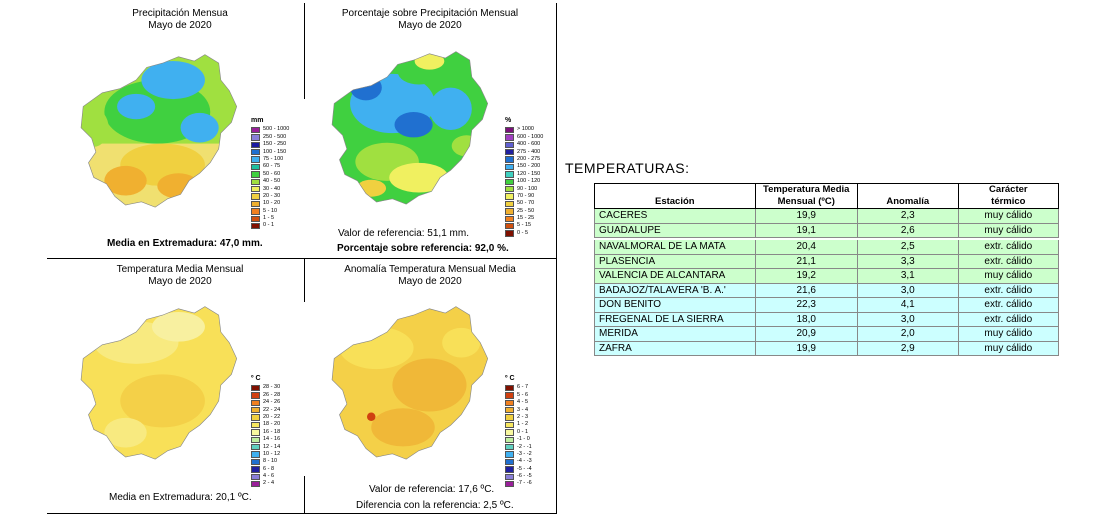 Image resolution: width=1110 pixels, height=517 pixels. I want to click on legend-entry: 18 - 20, so click(265, 425).